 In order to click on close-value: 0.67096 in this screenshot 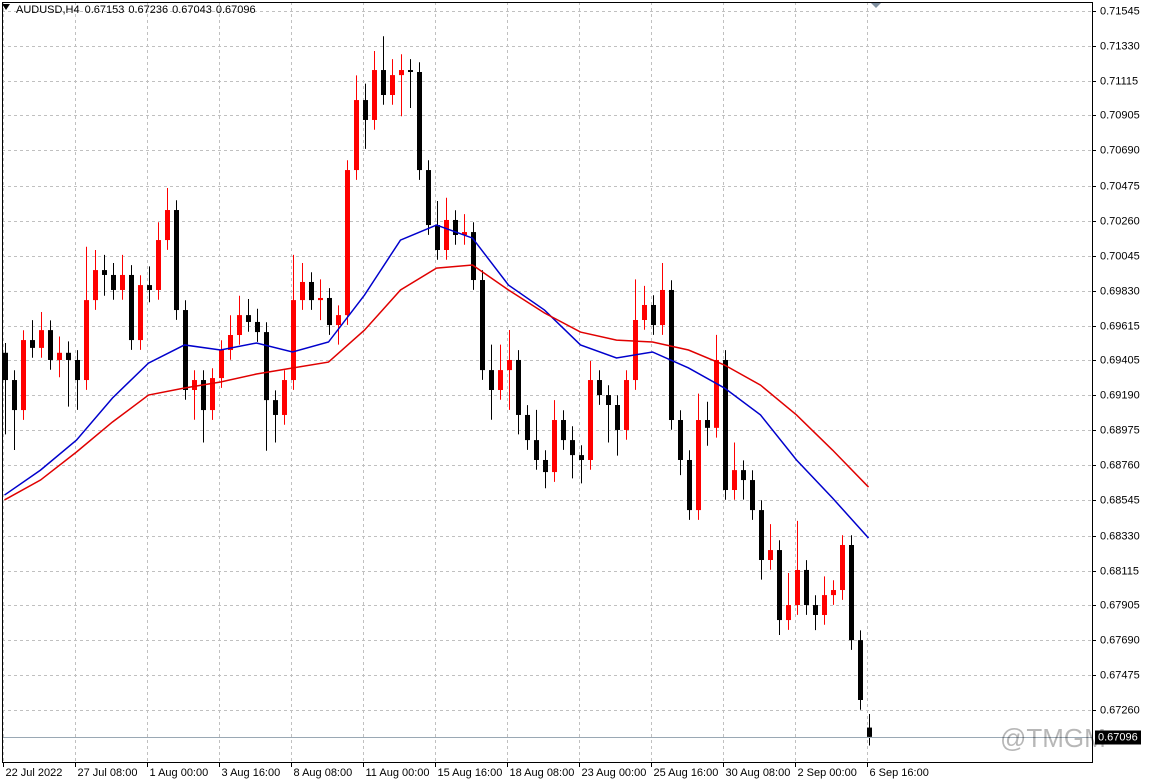, I will do `click(236, 10)`.